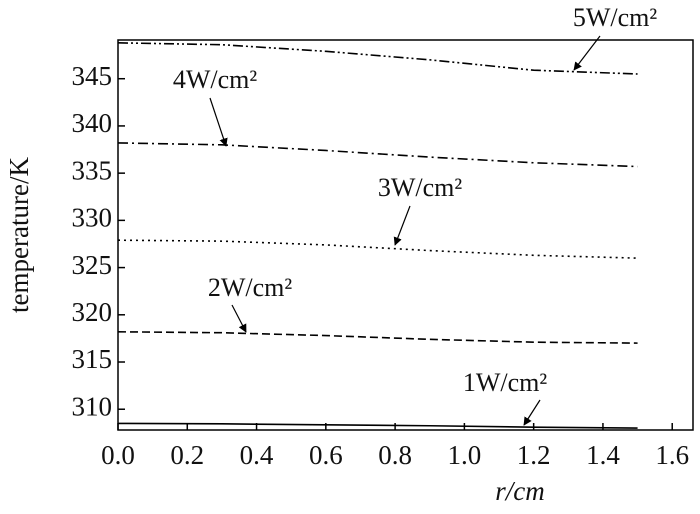 The width and height of the screenshot is (700, 514). I want to click on series-label: 5W/cm², so click(615, 17).